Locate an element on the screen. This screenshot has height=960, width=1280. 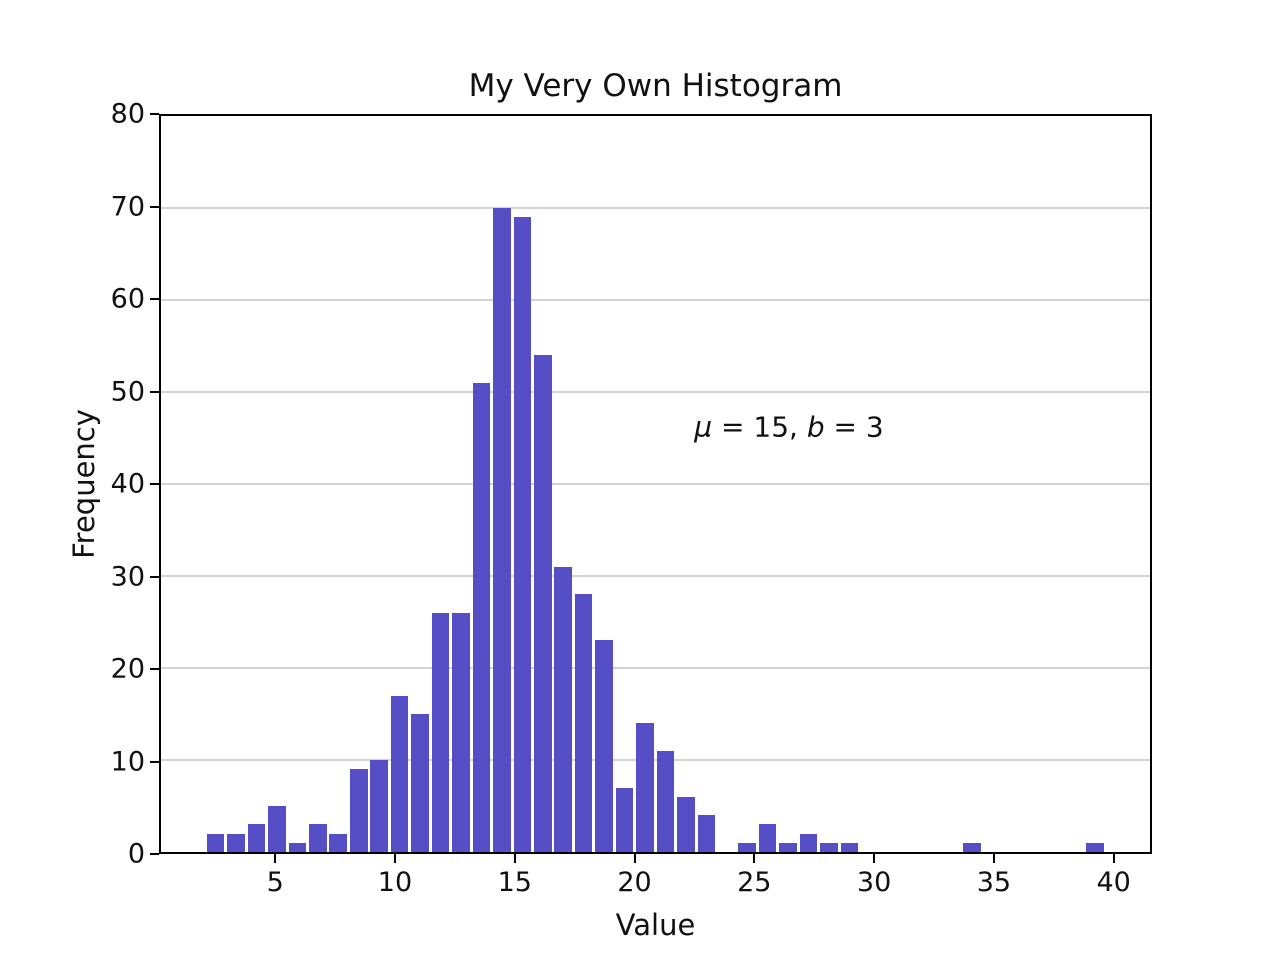
x-tick-label: 25 is located at coordinates (754, 882).